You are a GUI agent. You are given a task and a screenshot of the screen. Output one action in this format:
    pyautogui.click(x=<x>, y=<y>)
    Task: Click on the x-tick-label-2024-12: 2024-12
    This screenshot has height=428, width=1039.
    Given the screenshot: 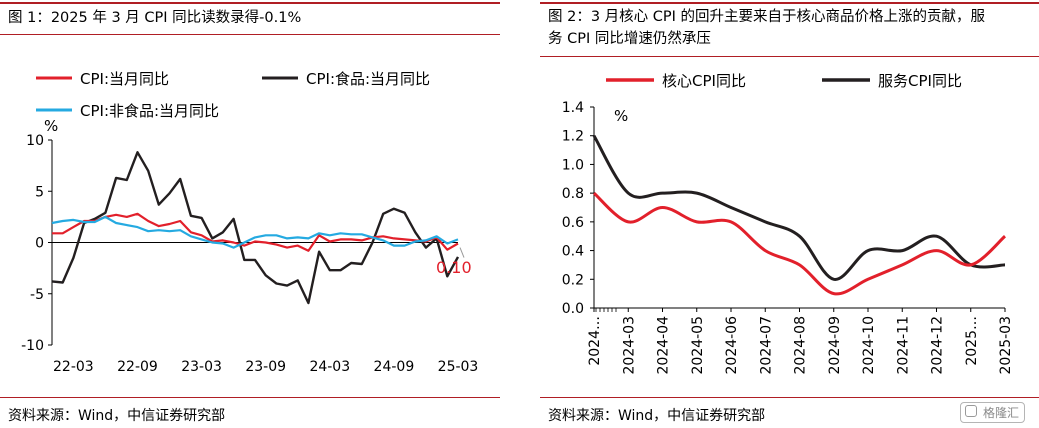 What is the action you would take?
    pyautogui.click(x=938, y=345)
    